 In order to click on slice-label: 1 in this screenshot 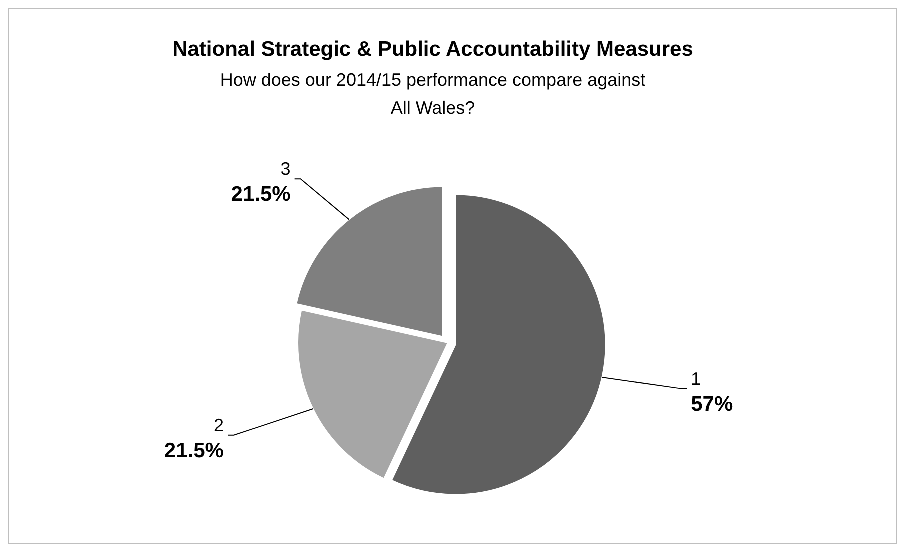, I will do `click(696, 378)`.